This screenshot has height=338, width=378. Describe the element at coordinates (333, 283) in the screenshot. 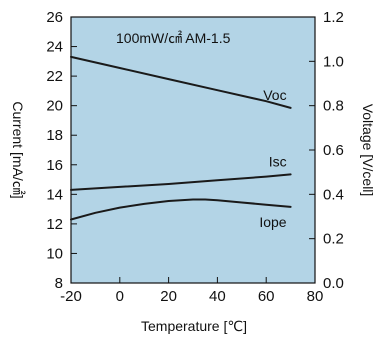

I see `y-right-tick-label: 0.0` at that location.